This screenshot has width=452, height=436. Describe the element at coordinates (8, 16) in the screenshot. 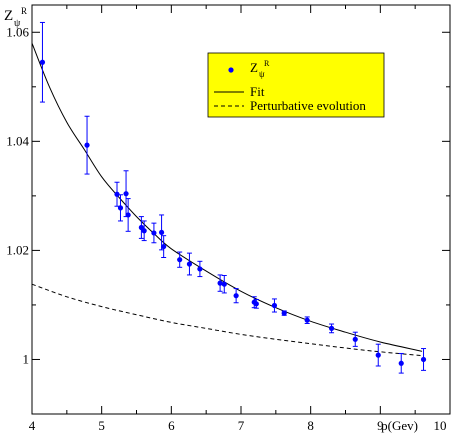

I see `svg-text: Z` at that location.